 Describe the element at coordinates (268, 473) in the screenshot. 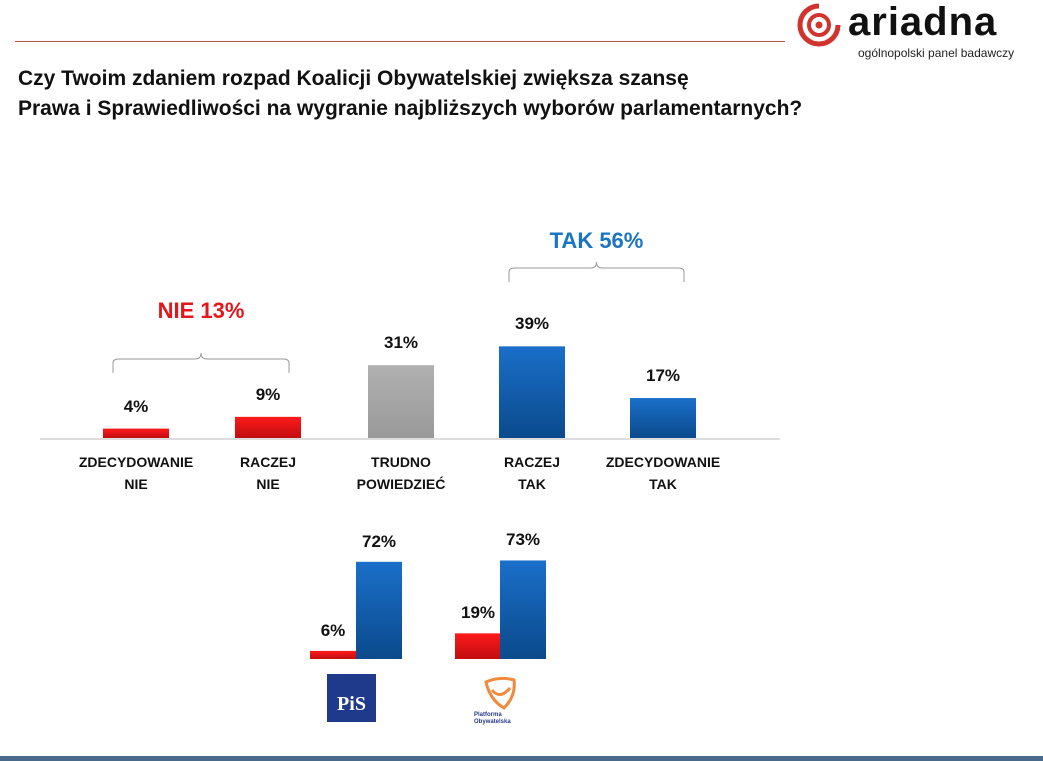

I see `category-label-1: RACZEJ NIE` at that location.